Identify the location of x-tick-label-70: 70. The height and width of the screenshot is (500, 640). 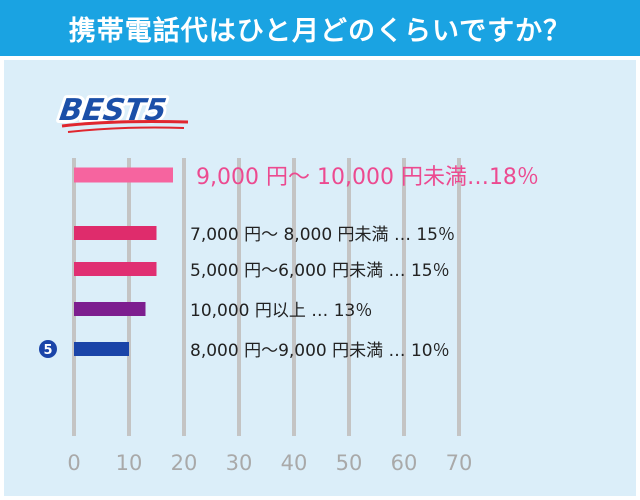
(459, 463).